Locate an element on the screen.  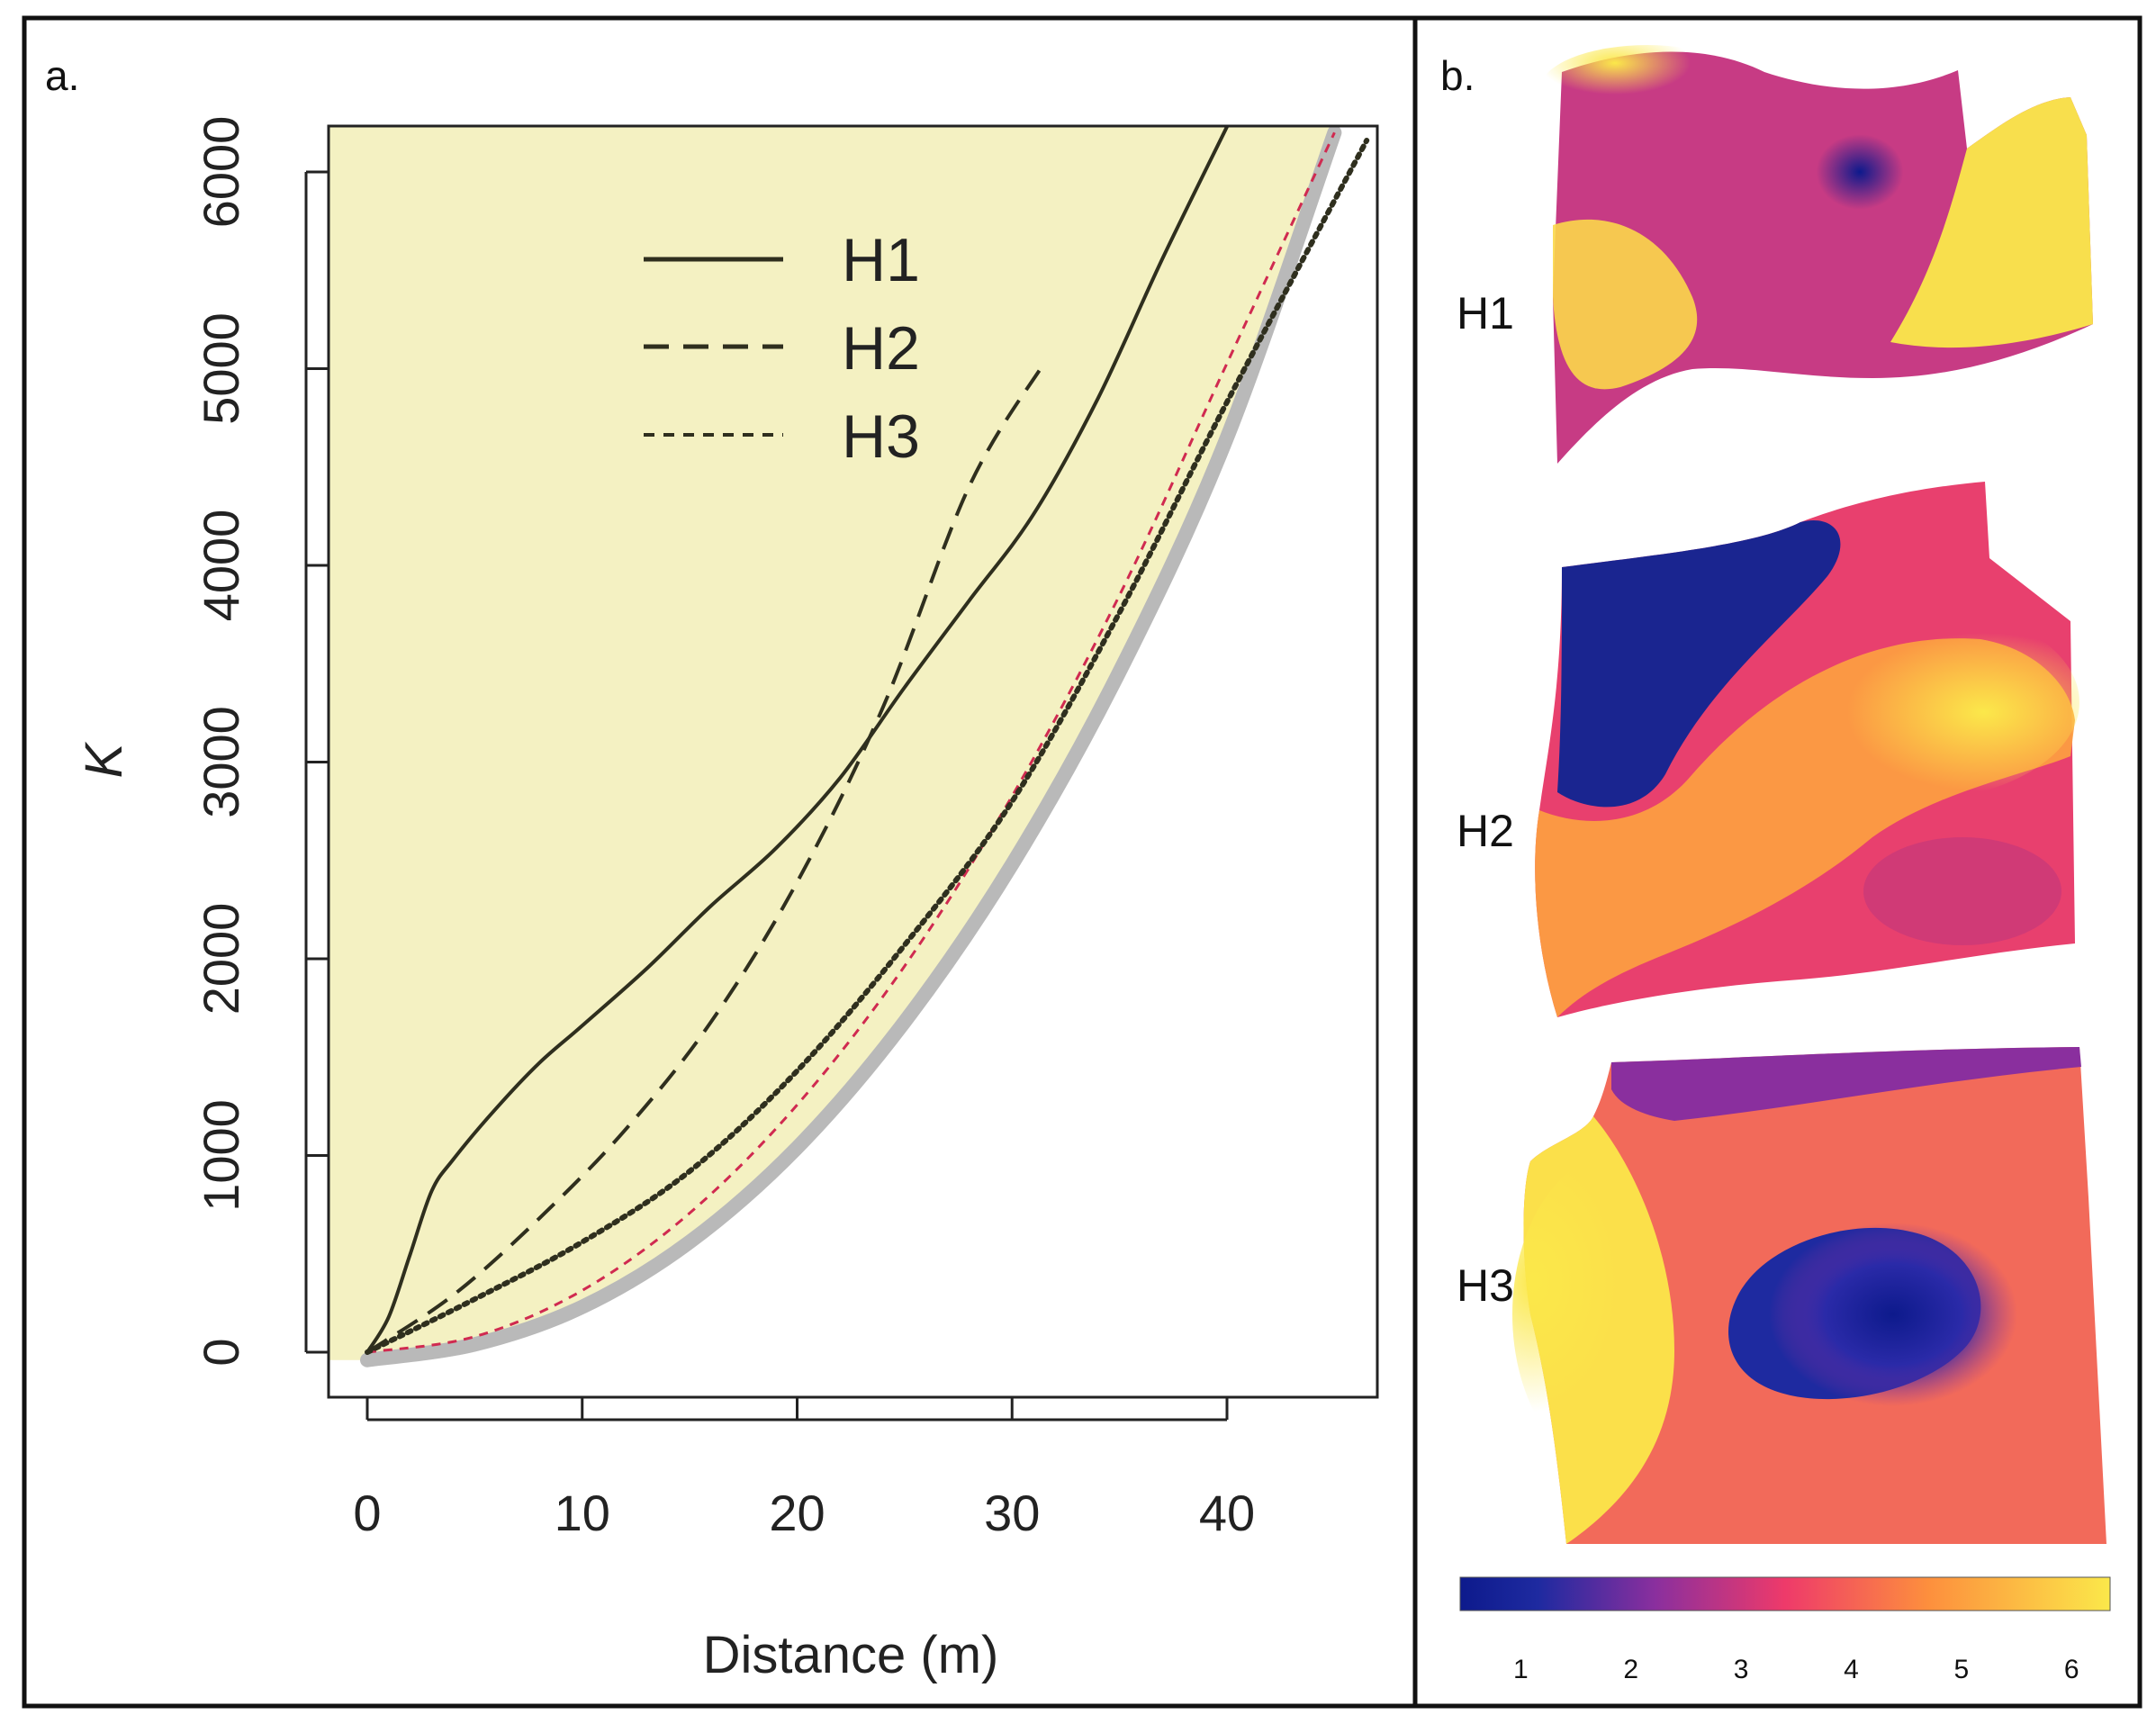
colorbar-tick-label-4: 4 is located at coordinates (1851, 1669).